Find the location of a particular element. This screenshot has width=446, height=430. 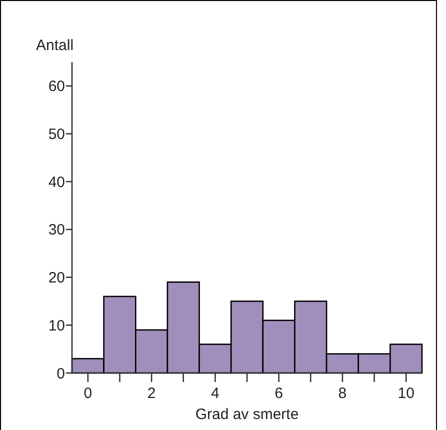

x-axis-title: Grad av smerte is located at coordinates (247, 414).